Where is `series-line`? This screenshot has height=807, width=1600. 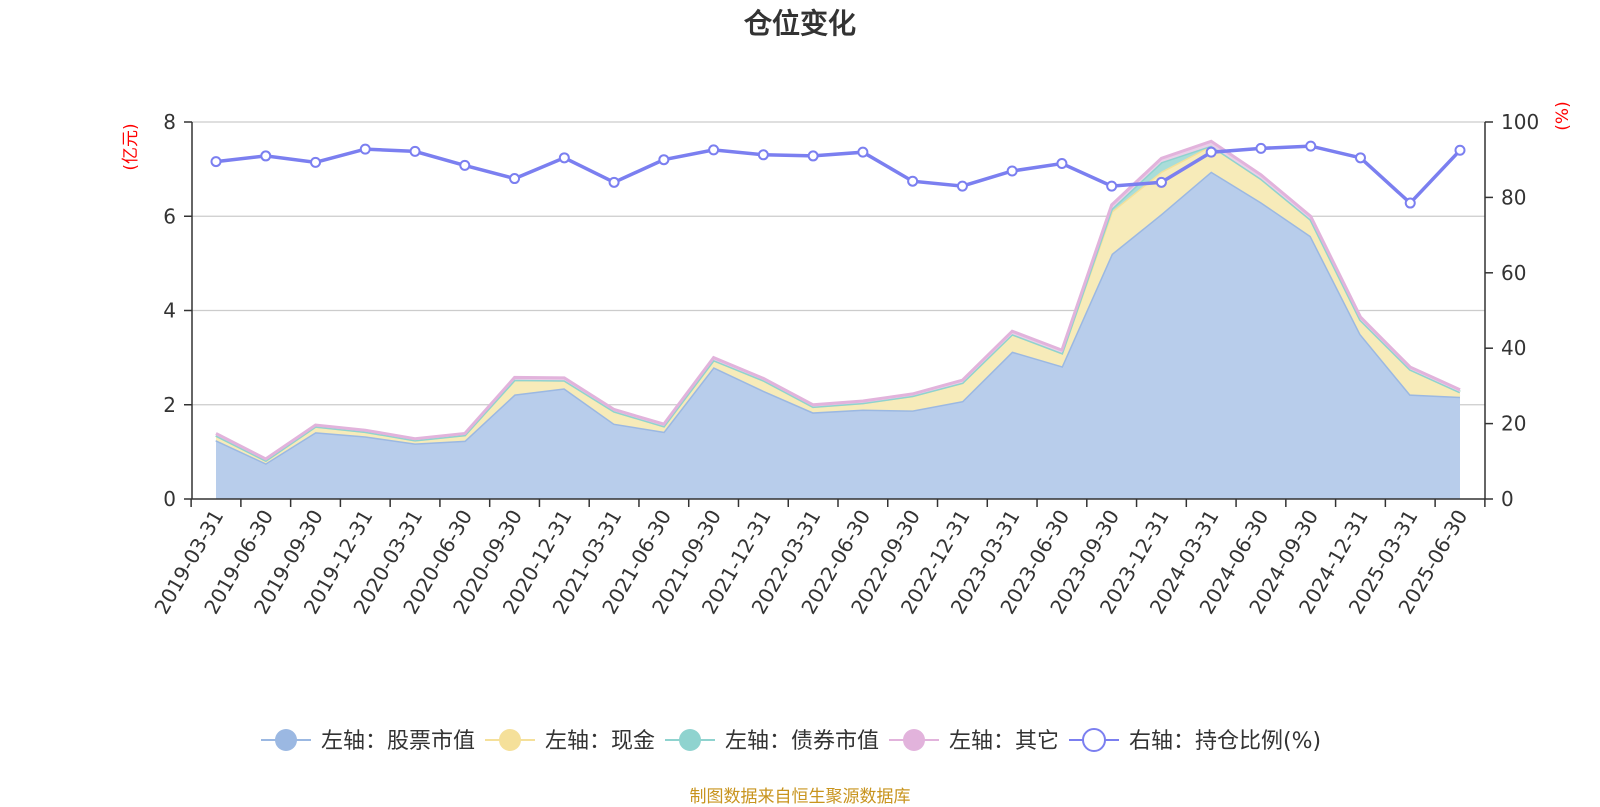 series-line is located at coordinates (838, 175).